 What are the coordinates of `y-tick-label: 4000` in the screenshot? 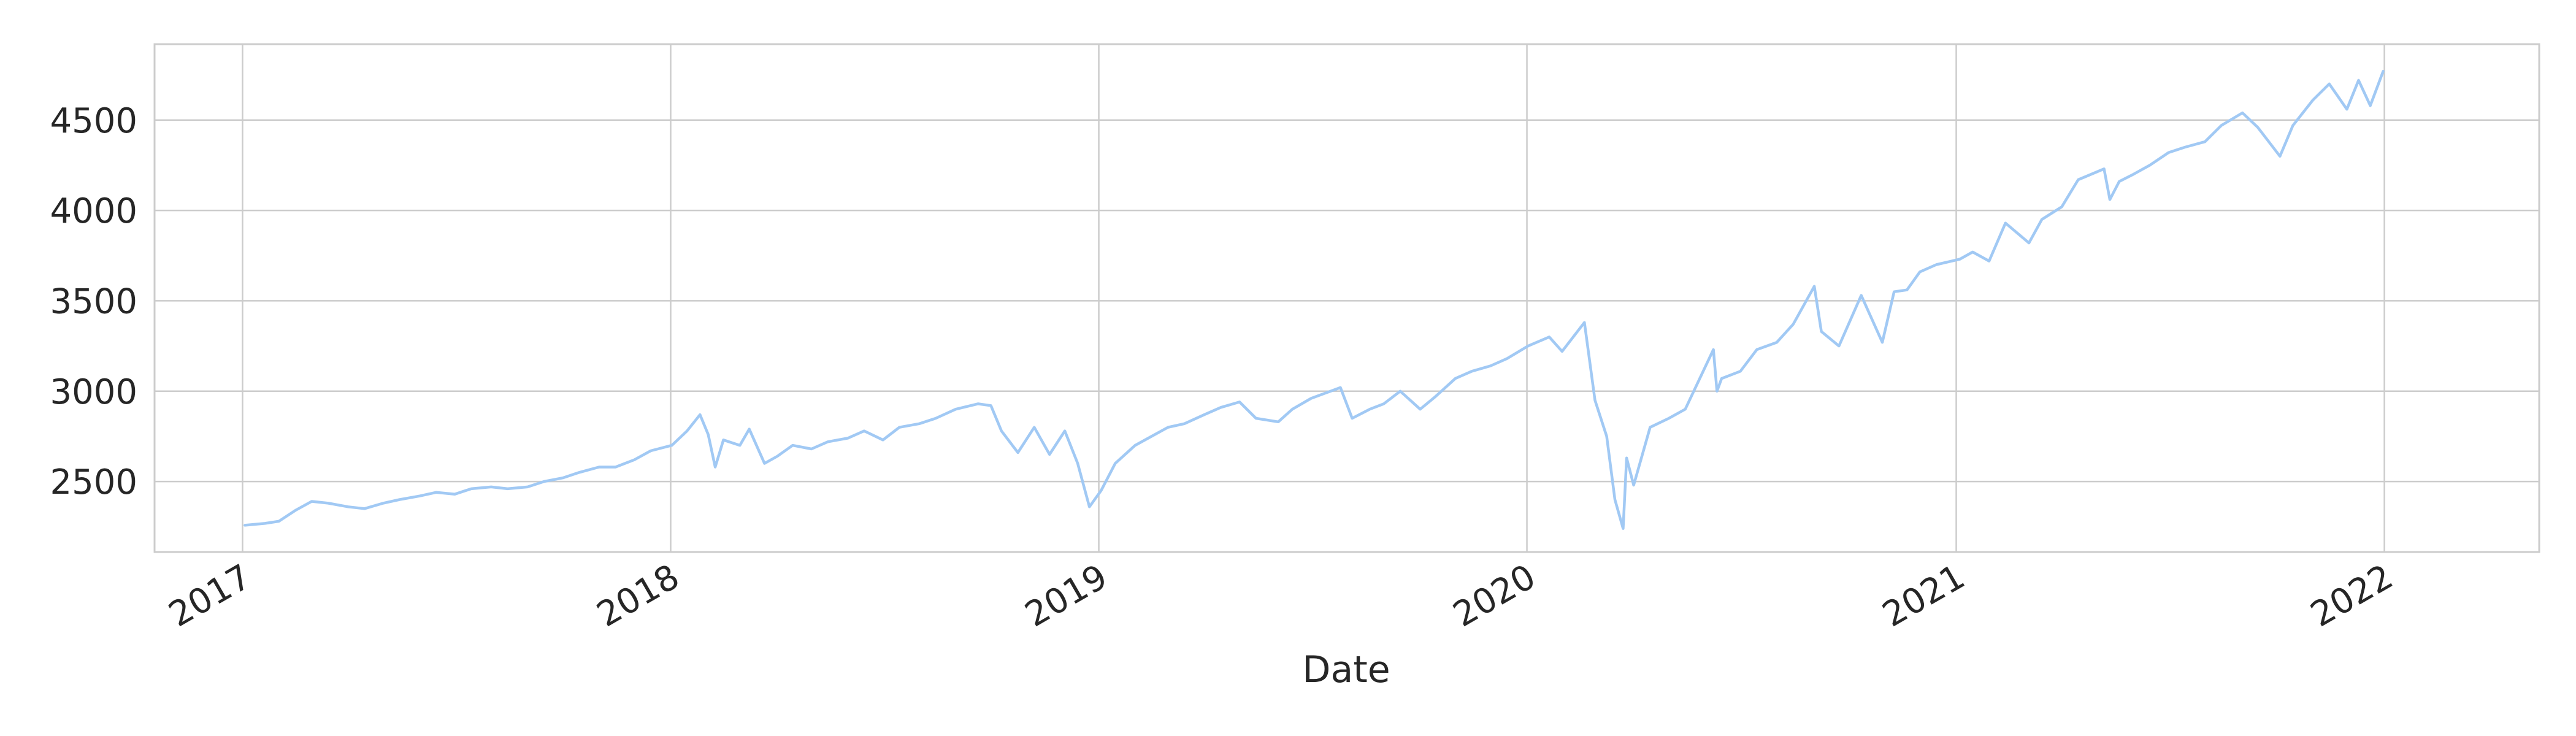 It's located at (93, 211).